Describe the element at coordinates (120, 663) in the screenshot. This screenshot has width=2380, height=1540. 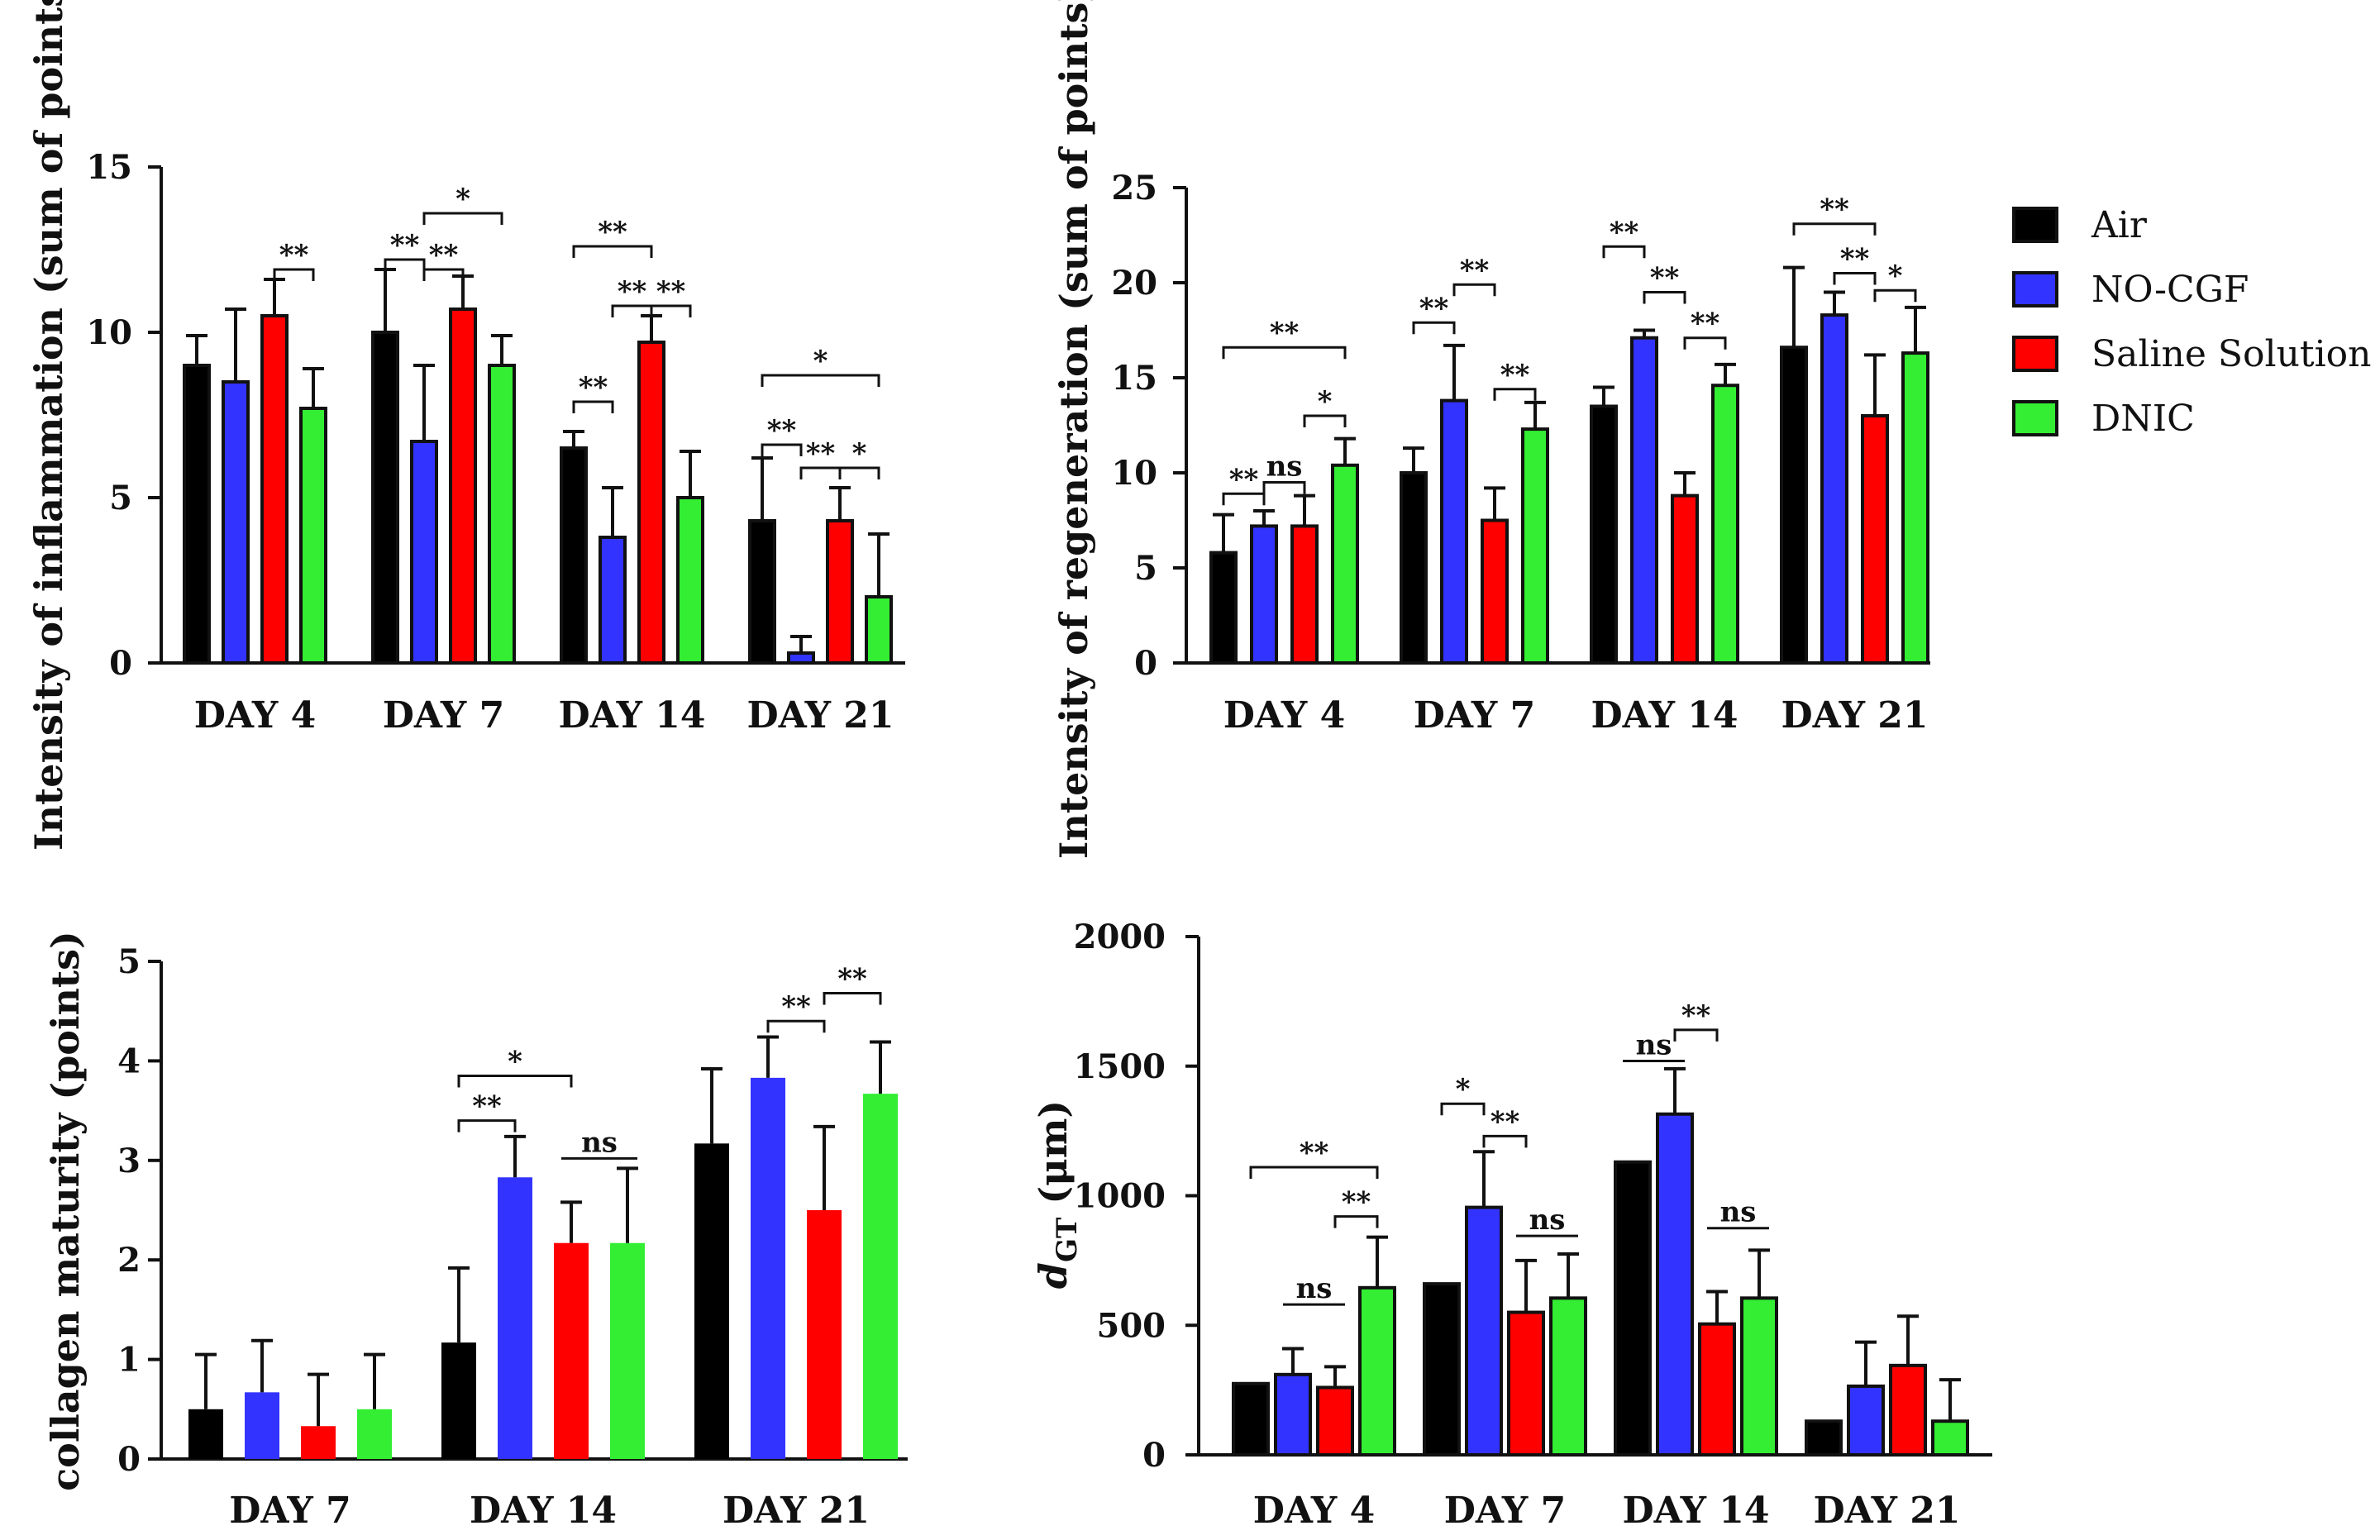
I see `y-tick-label: 0` at that location.